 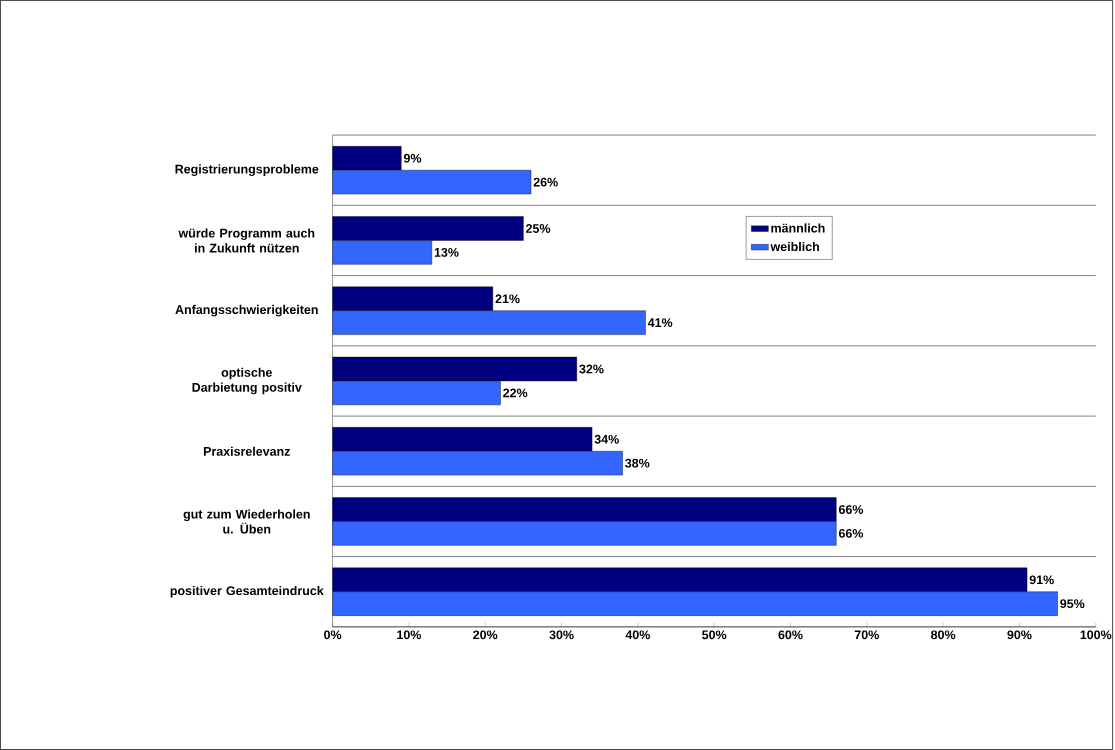 I want to click on y-tick-label: gut zum Wiederholen u. Üben, so click(x=246, y=521).